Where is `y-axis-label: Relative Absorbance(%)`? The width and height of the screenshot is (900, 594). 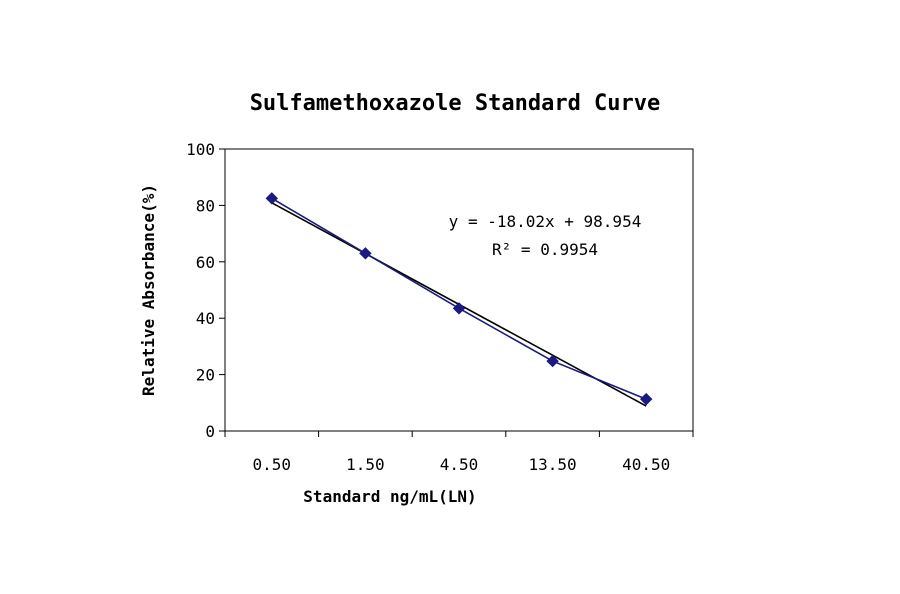 y-axis-label: Relative Absorbance(%) is located at coordinates (148, 290).